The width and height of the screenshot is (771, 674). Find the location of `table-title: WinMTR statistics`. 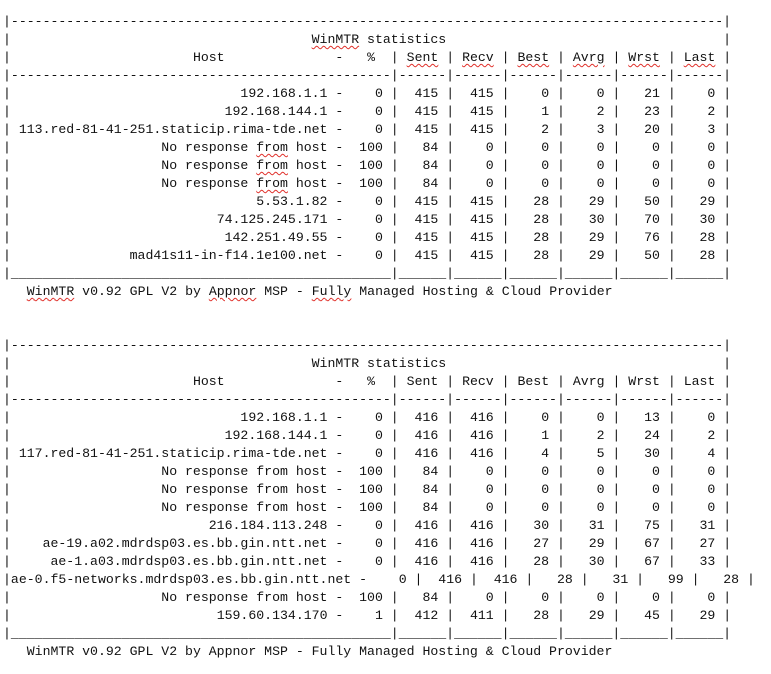

table-title: WinMTR statistics is located at coordinates (379, 39).